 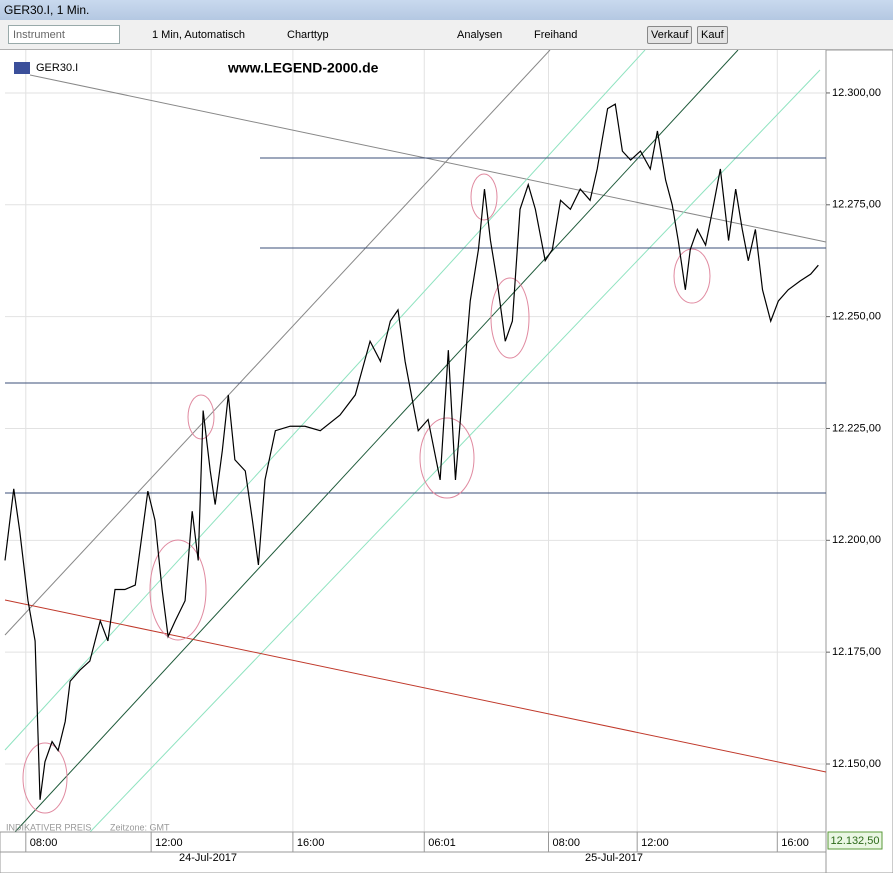 I want to click on last-price-label: 12.132,50, so click(x=855, y=841).